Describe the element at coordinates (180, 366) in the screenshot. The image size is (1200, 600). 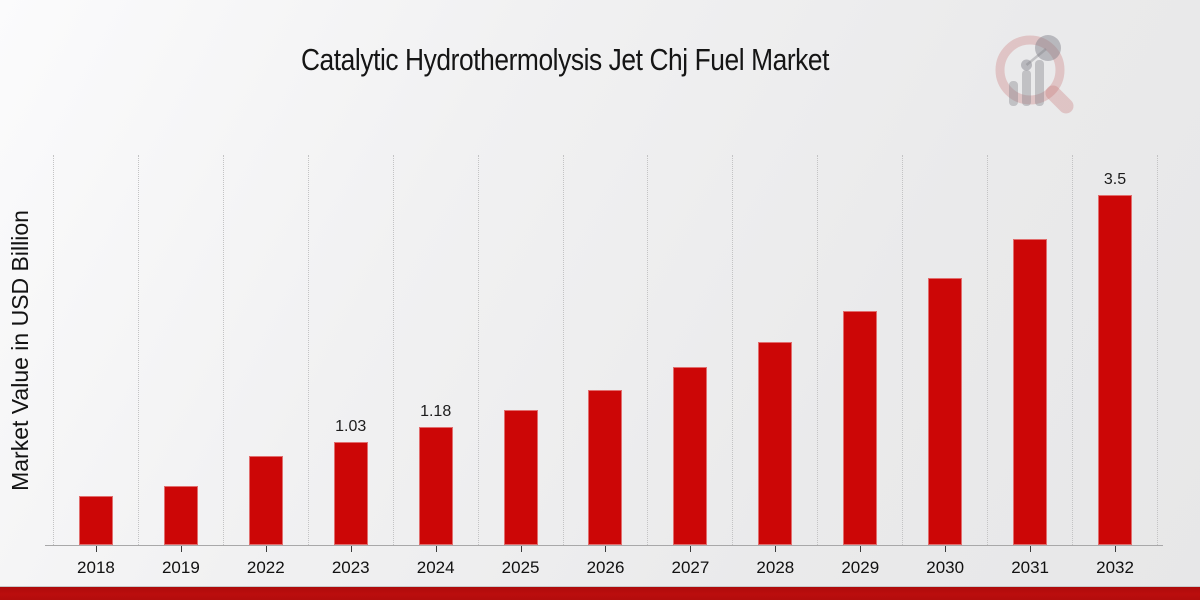
I see `chart-category-cell: 2019` at that location.